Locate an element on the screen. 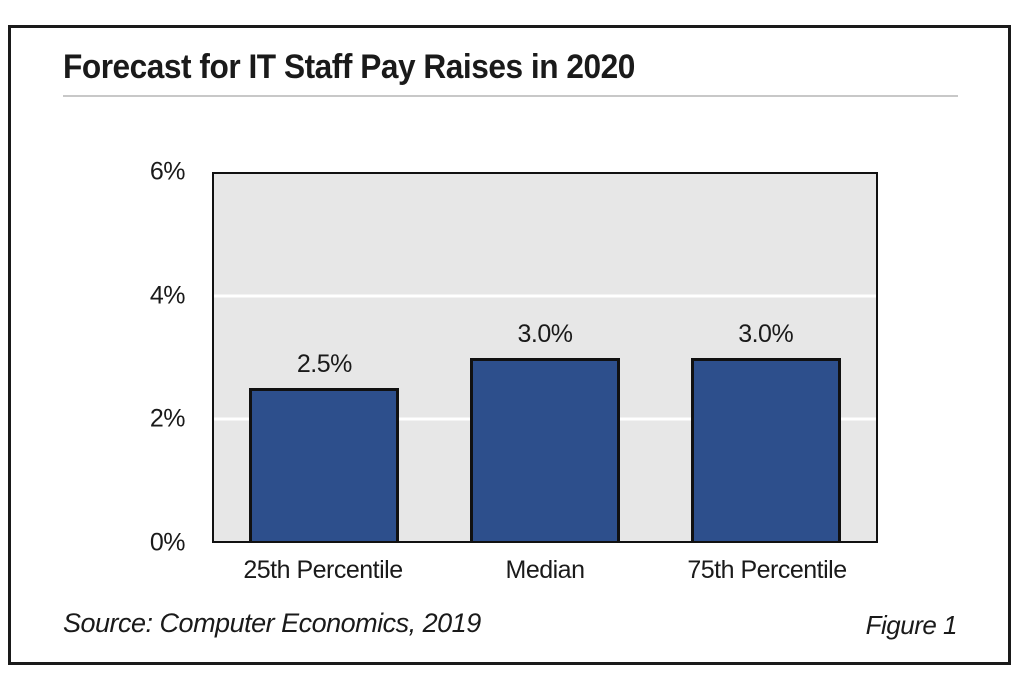 This screenshot has width=1030, height=687. x-tick-label-median: Median is located at coordinates (545, 570).